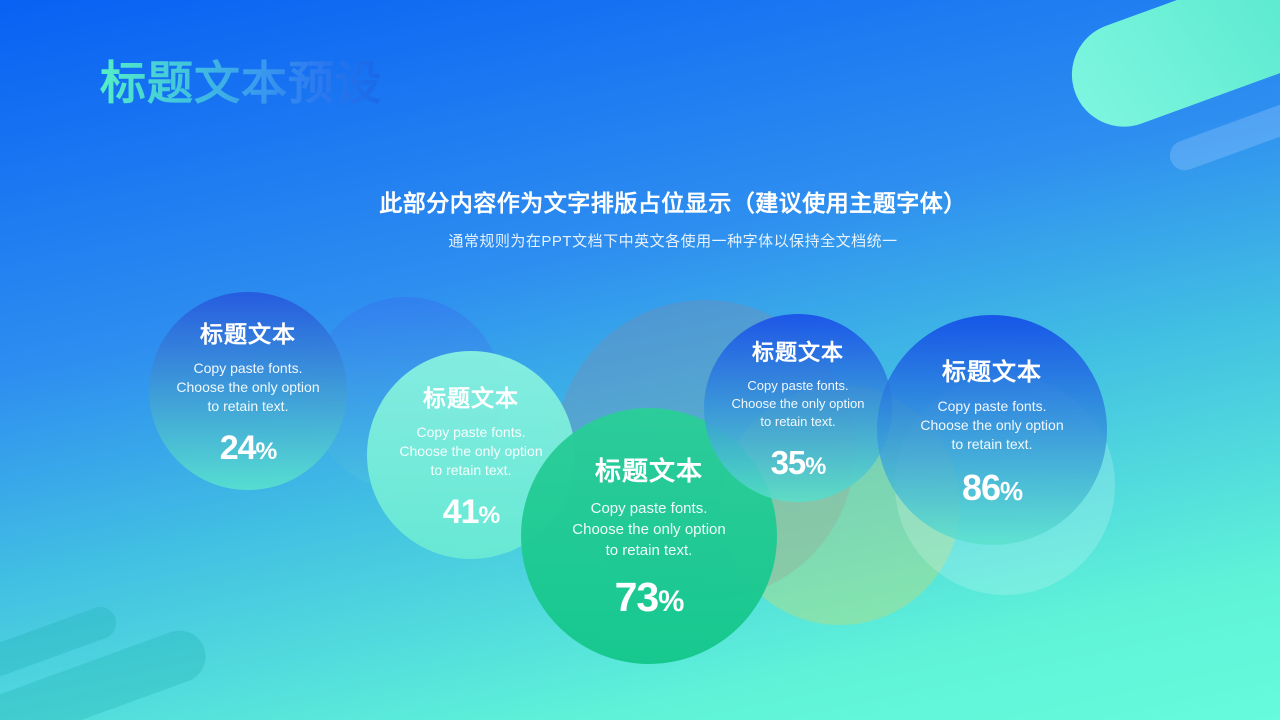 This screenshot has width=1280, height=720. I want to click on stat-value: 86%, so click(992, 487).